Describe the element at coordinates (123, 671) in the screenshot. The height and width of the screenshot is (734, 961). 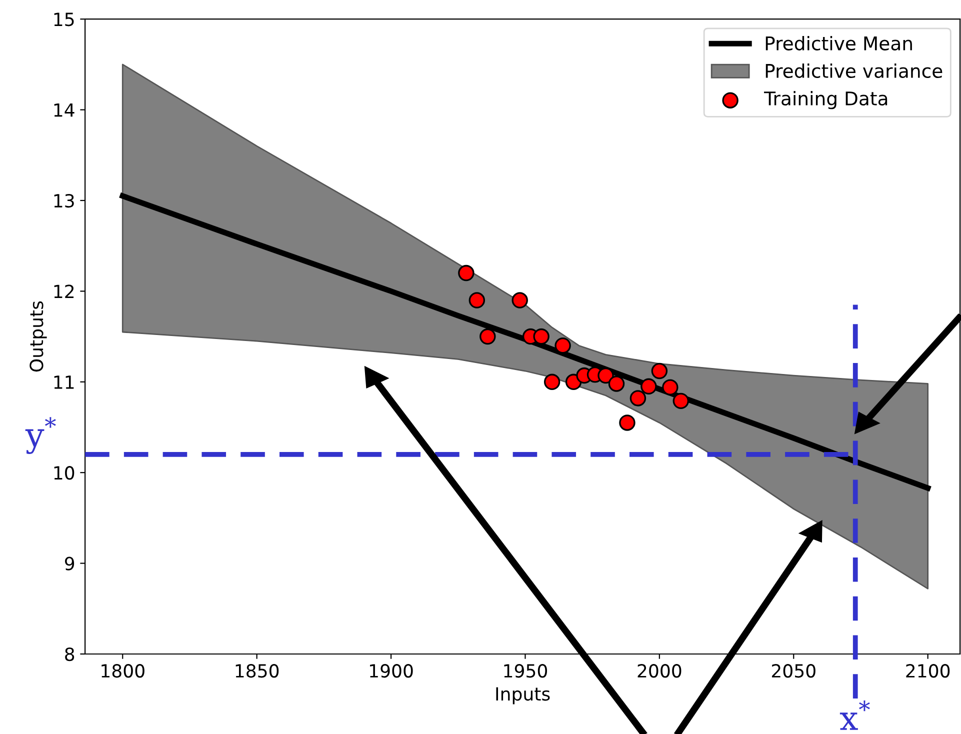
I see `x-tick-label: 1800` at that location.